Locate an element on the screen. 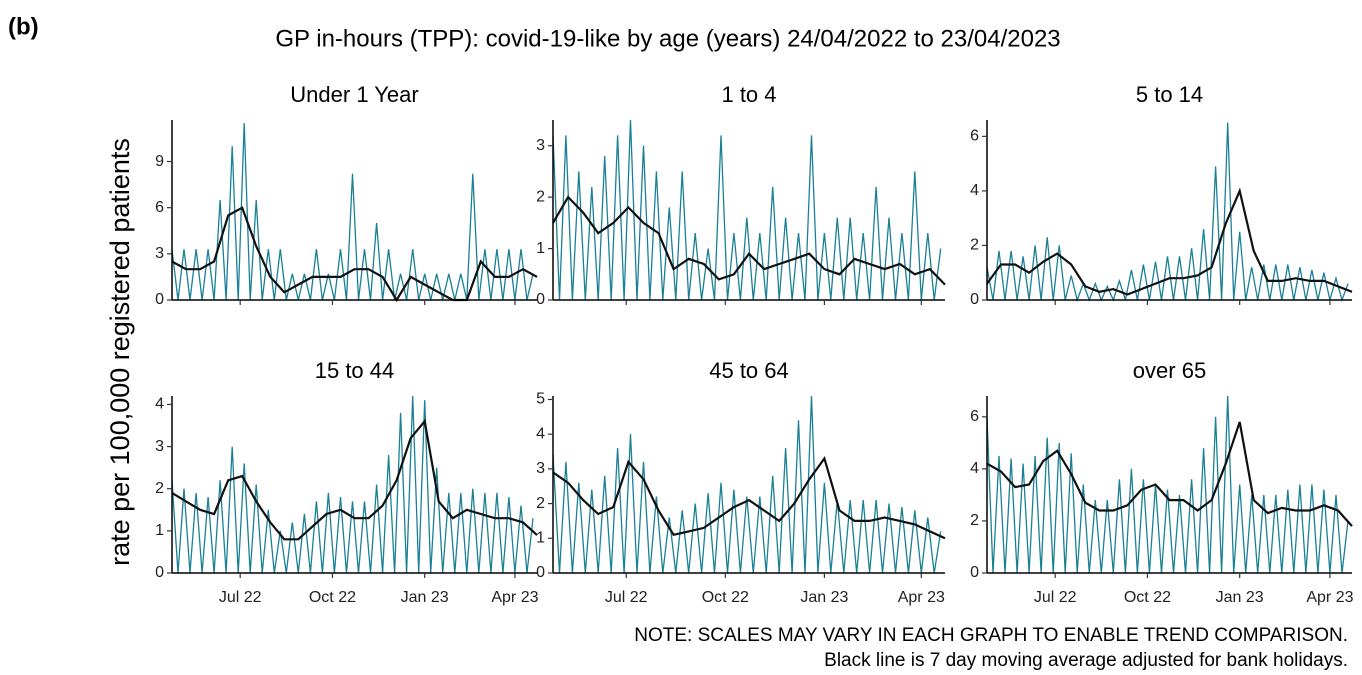  panel-title: 5 to 14 is located at coordinates (1169, 94).